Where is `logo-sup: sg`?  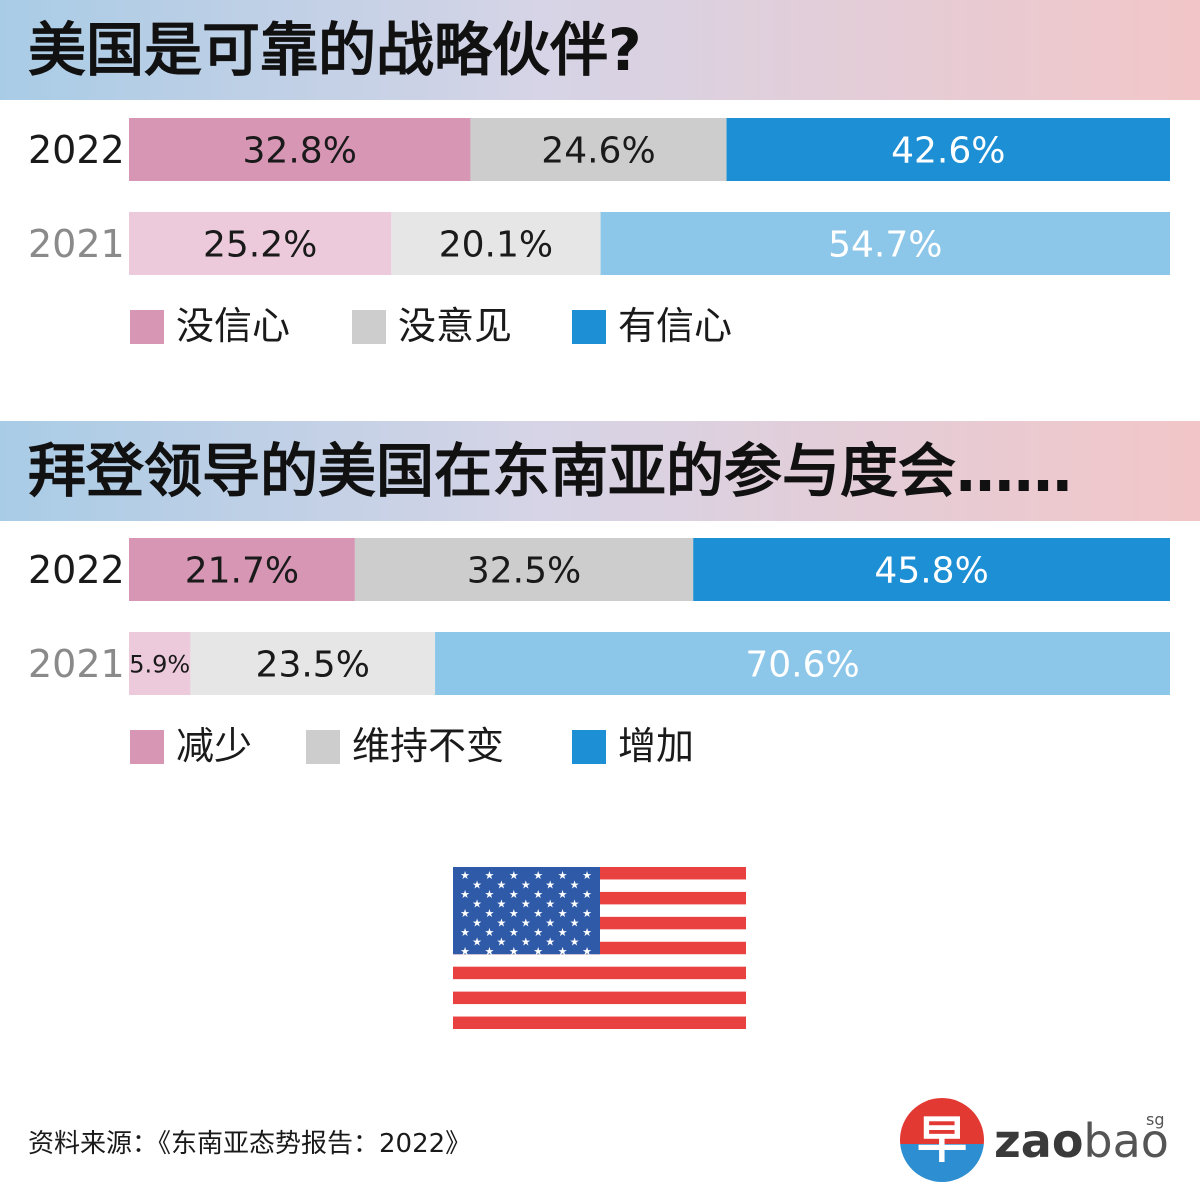
logo-sup: sg is located at coordinates (1155, 1119).